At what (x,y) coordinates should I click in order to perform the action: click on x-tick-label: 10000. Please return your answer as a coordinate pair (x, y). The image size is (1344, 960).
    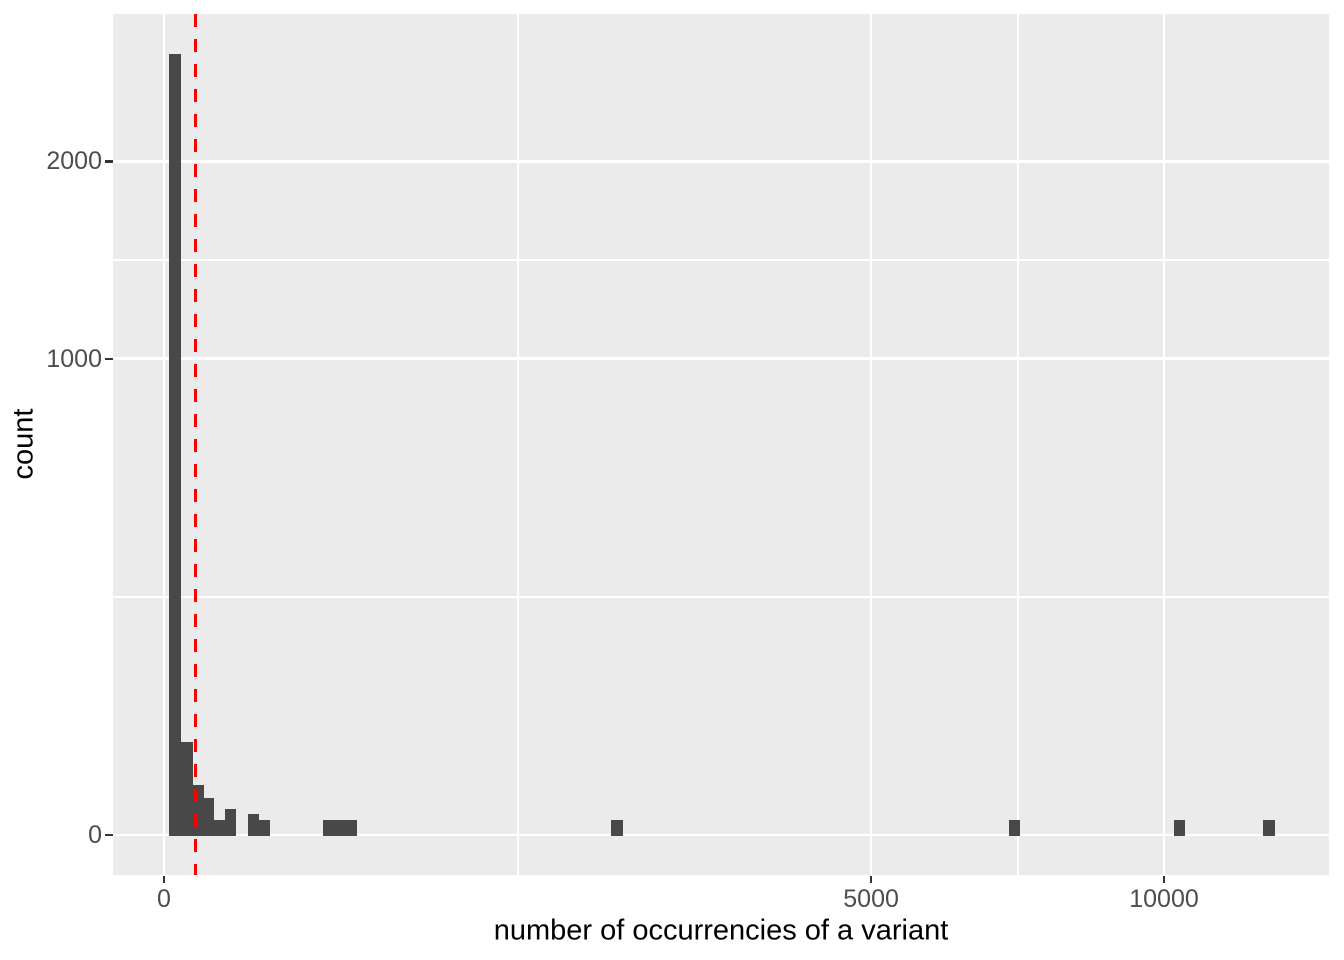
    Looking at the image, I should click on (1164, 899).